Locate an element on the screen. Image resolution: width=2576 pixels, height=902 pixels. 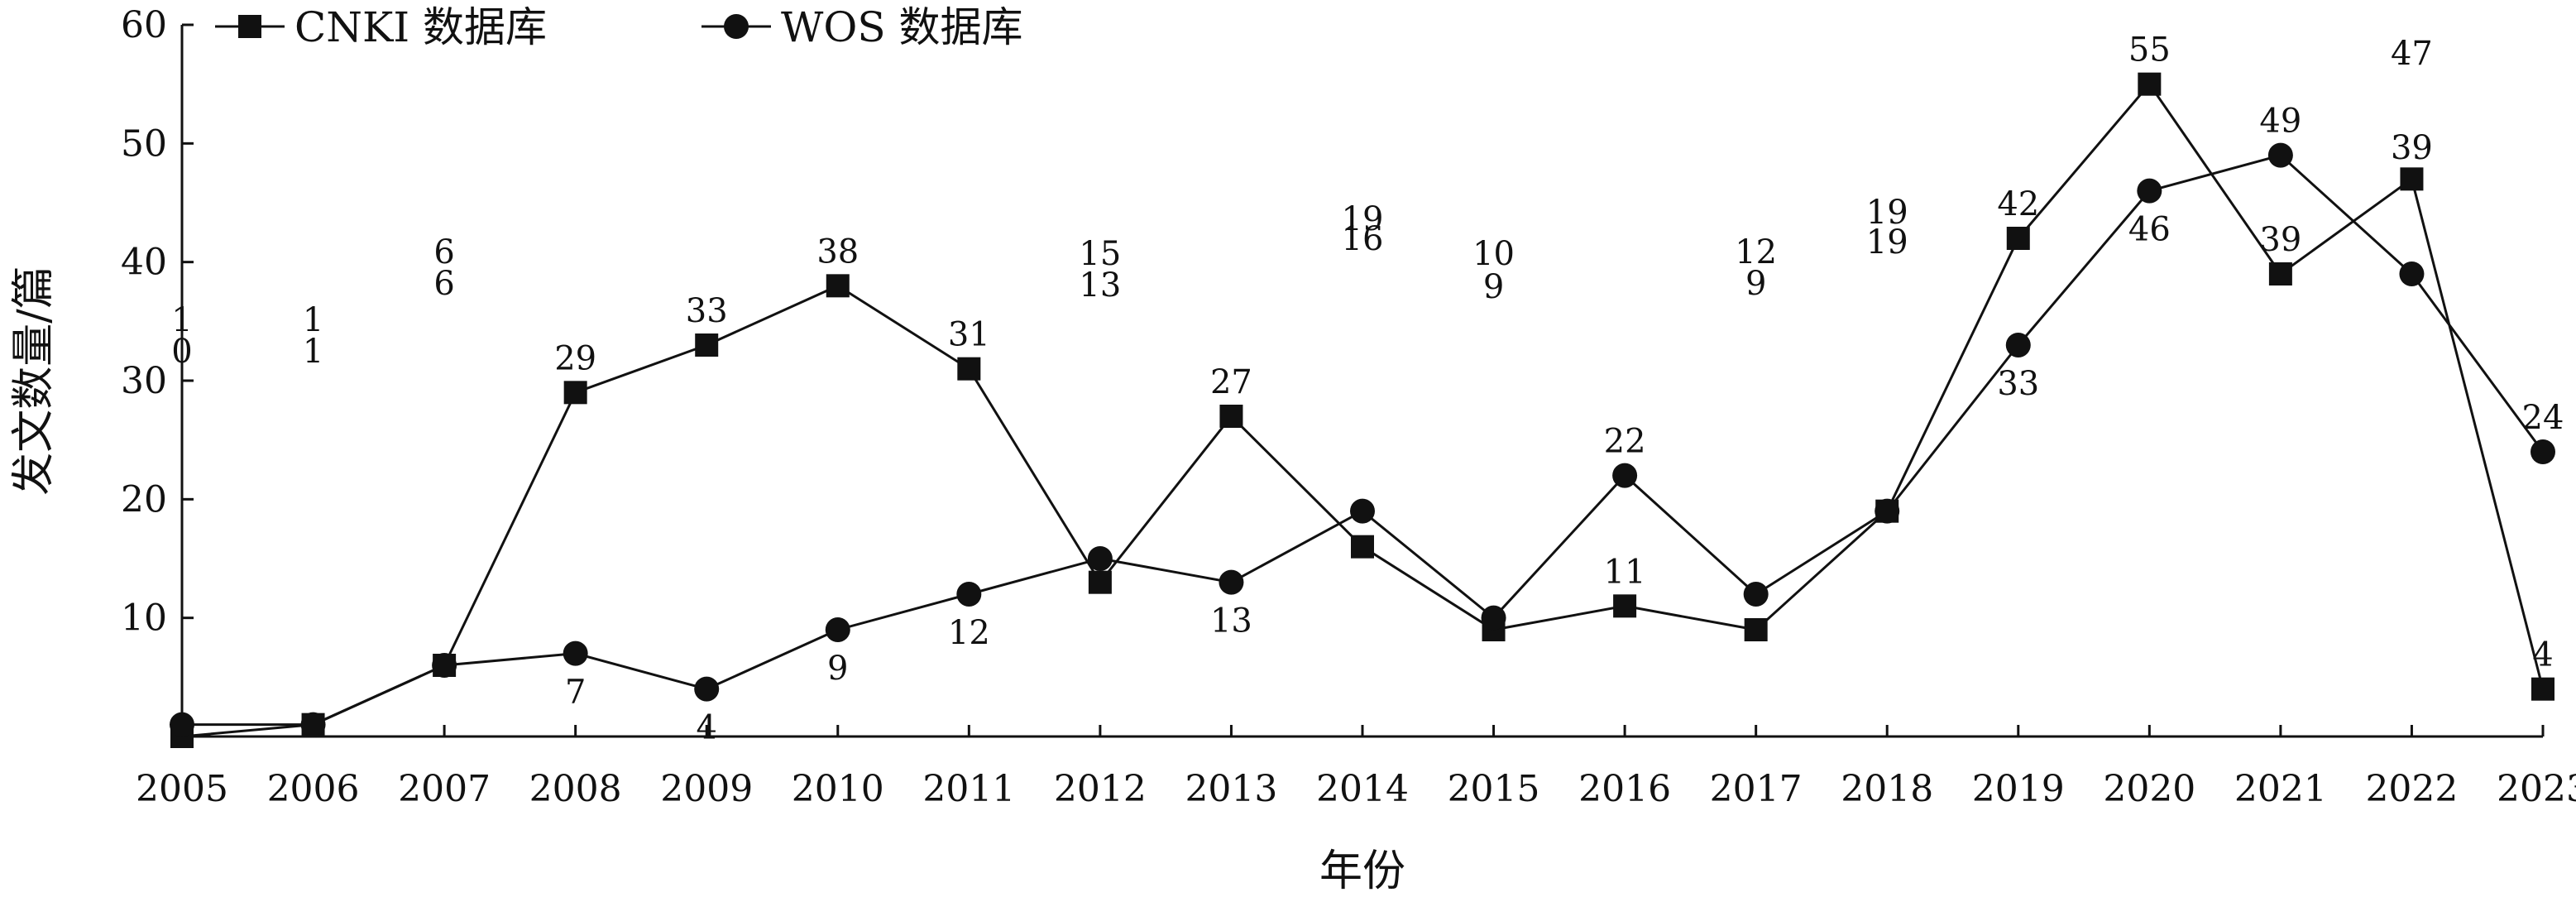
data-label-wos: 33 is located at coordinates (2018, 384).